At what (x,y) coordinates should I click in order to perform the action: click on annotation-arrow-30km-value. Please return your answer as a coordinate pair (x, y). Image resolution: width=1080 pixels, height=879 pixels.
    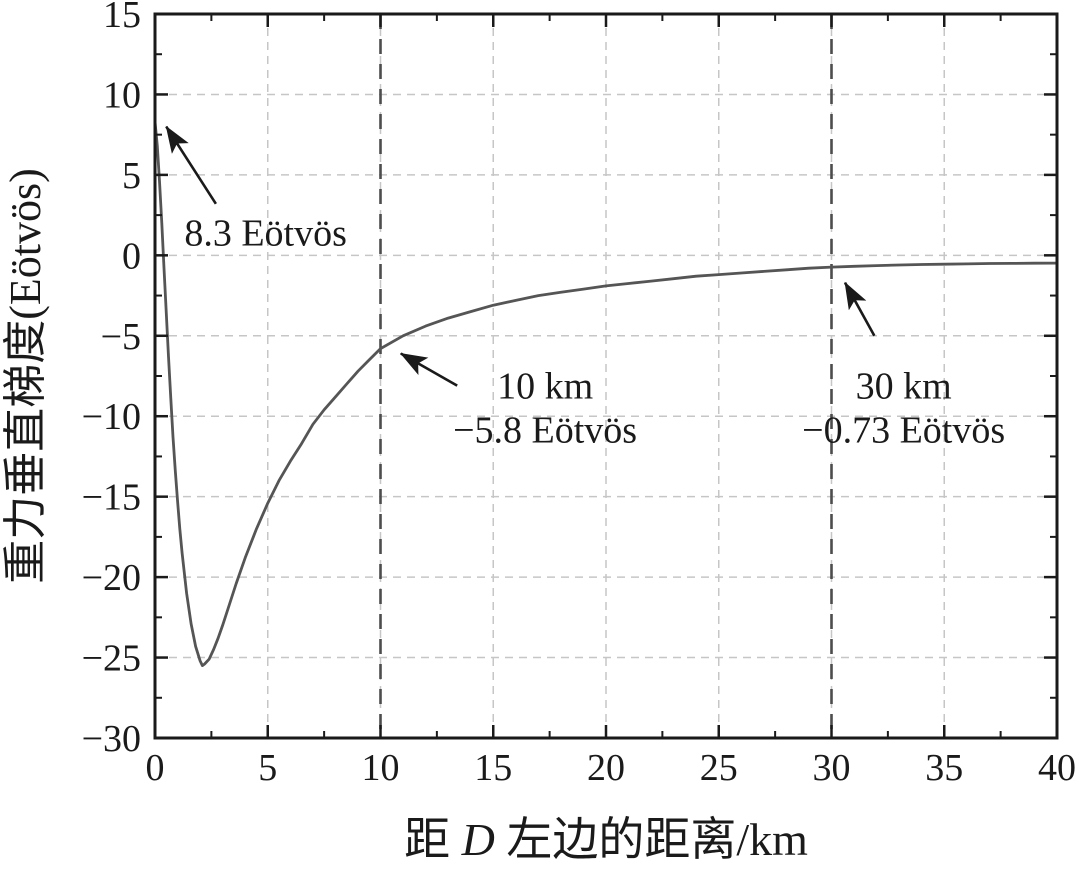
    Looking at the image, I should click on (859, 309).